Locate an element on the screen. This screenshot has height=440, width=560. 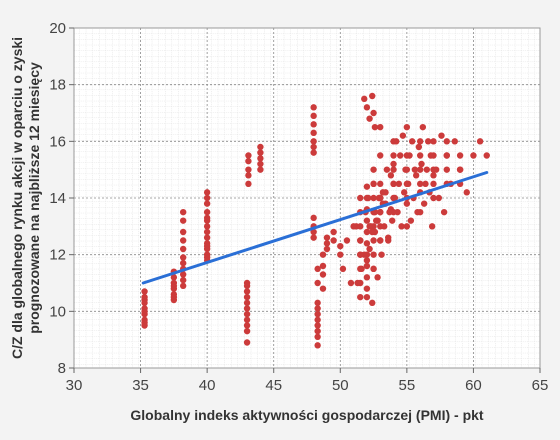
y-tick-label: 10 is located at coordinates (57, 311).